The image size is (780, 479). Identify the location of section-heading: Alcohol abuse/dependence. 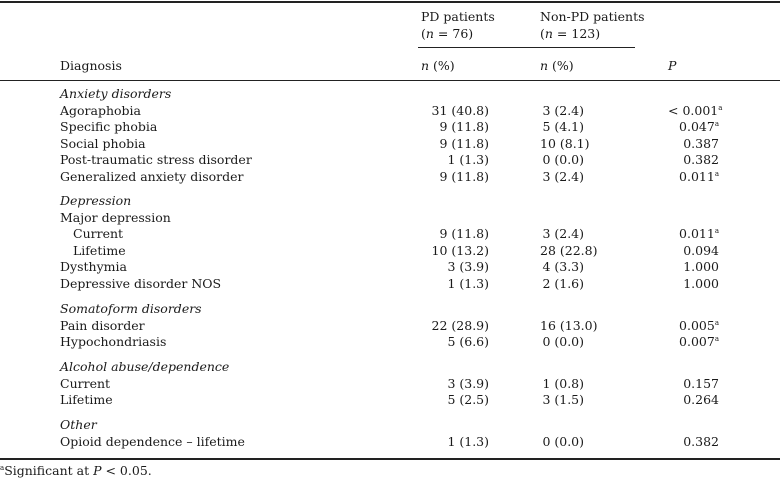
(145, 366).